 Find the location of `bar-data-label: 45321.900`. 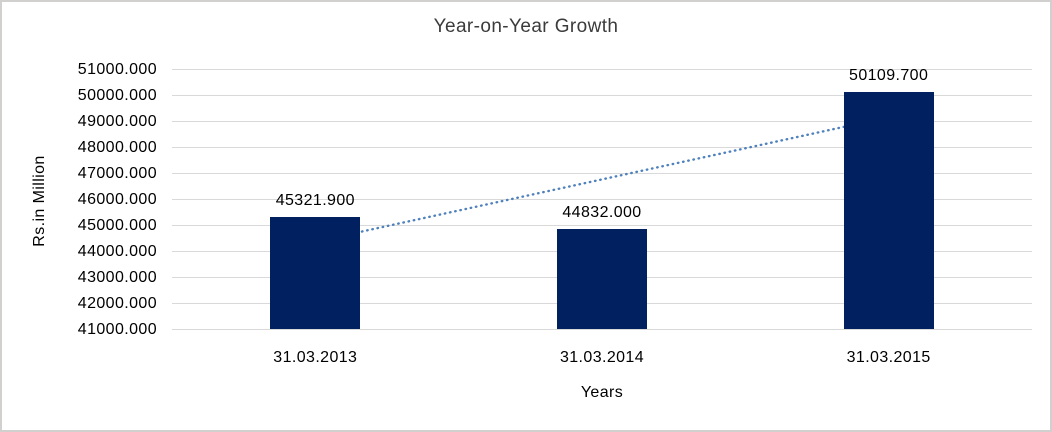

bar-data-label: 45321.900 is located at coordinates (315, 200).